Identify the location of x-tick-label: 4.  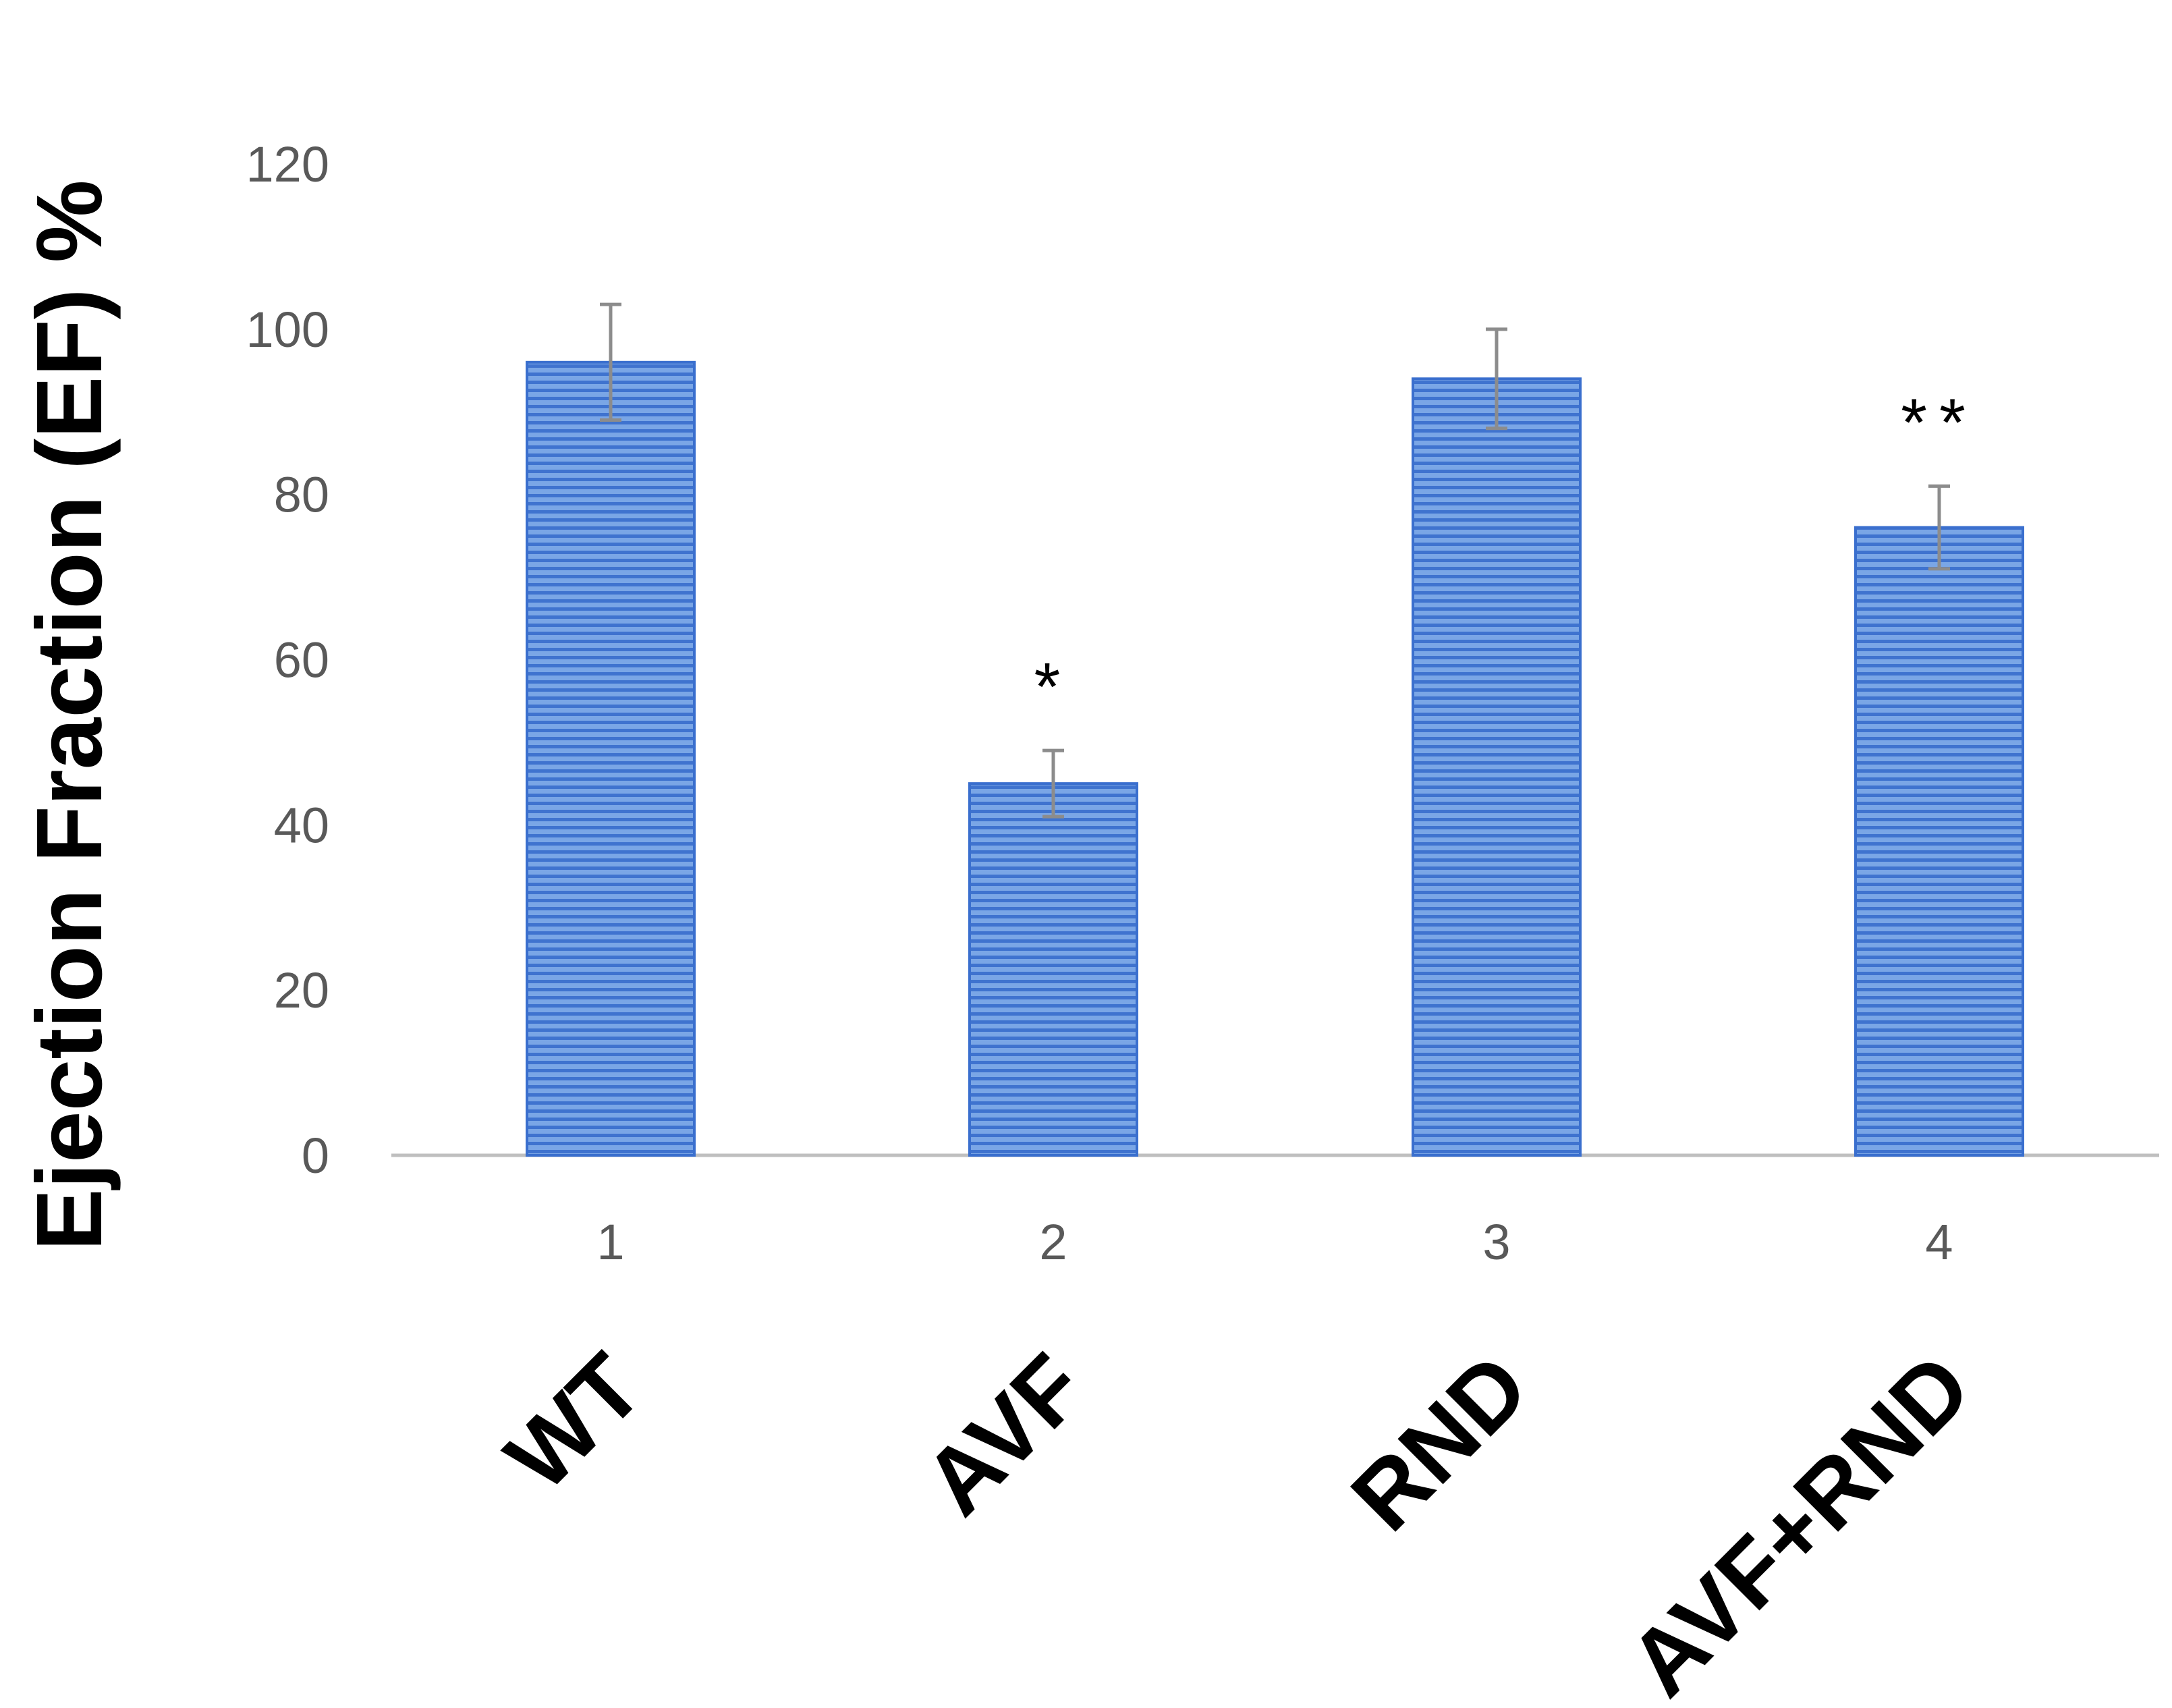
(1939, 1242).